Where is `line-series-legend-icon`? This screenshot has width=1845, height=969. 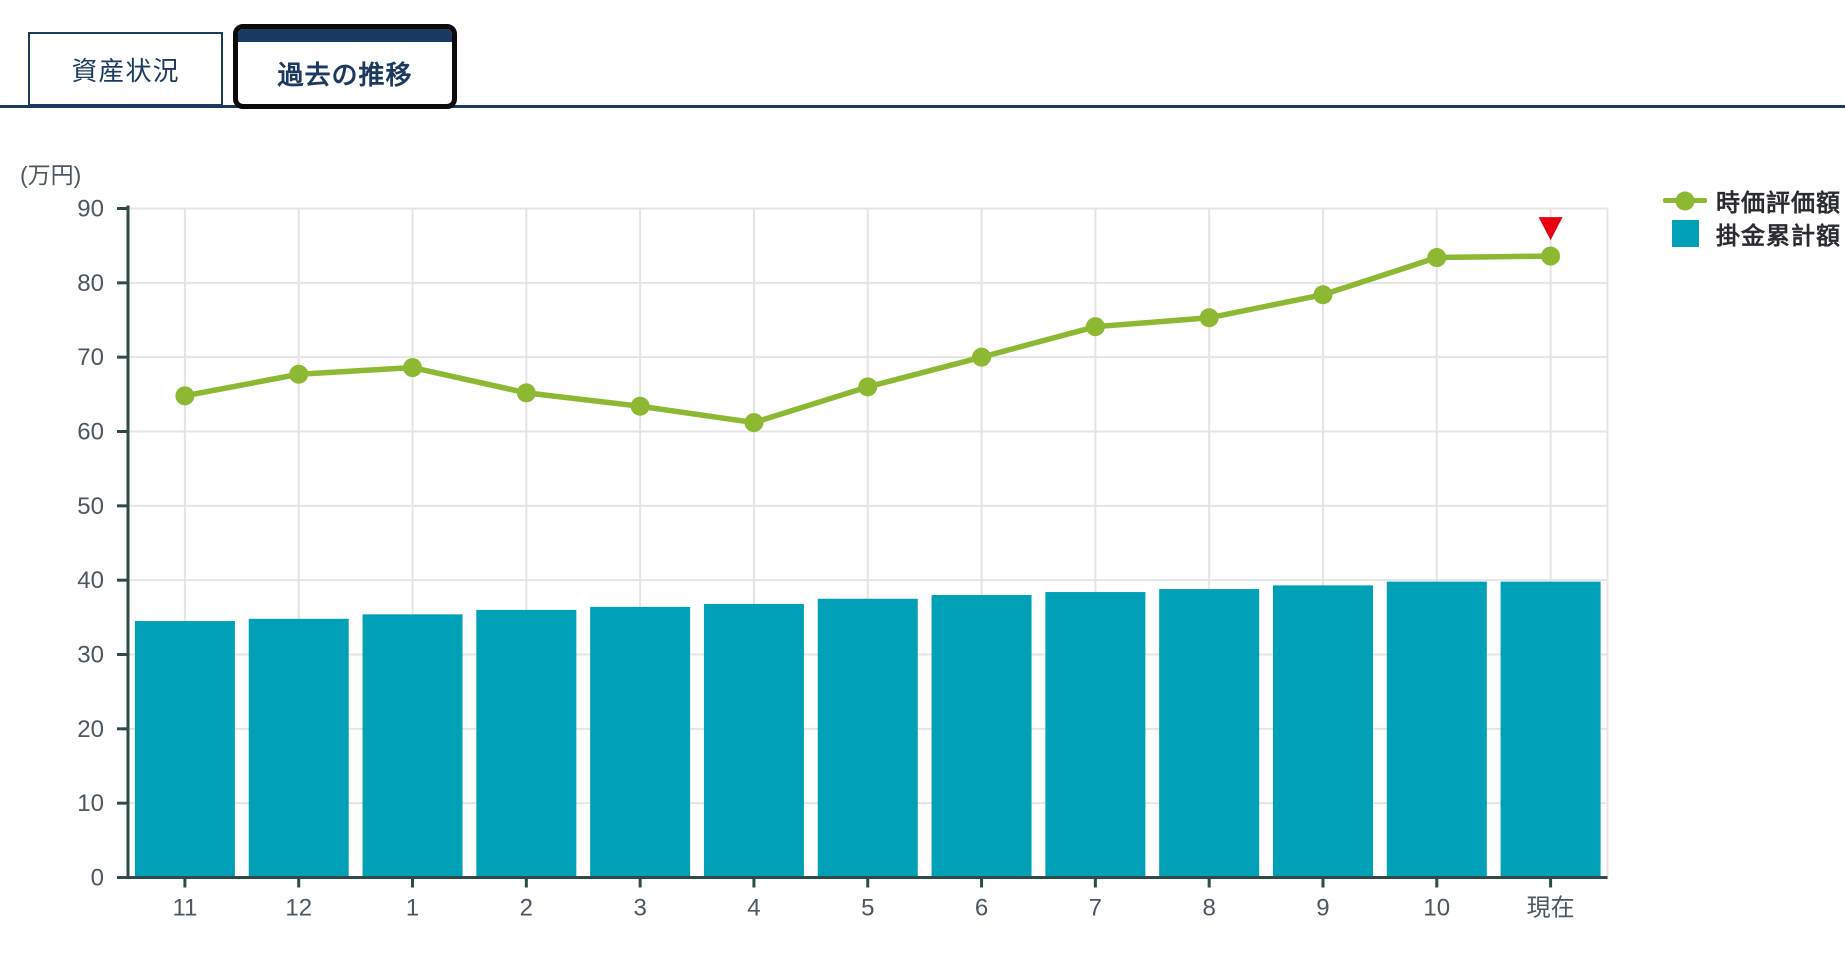 line-series-legend-icon is located at coordinates (1685, 200).